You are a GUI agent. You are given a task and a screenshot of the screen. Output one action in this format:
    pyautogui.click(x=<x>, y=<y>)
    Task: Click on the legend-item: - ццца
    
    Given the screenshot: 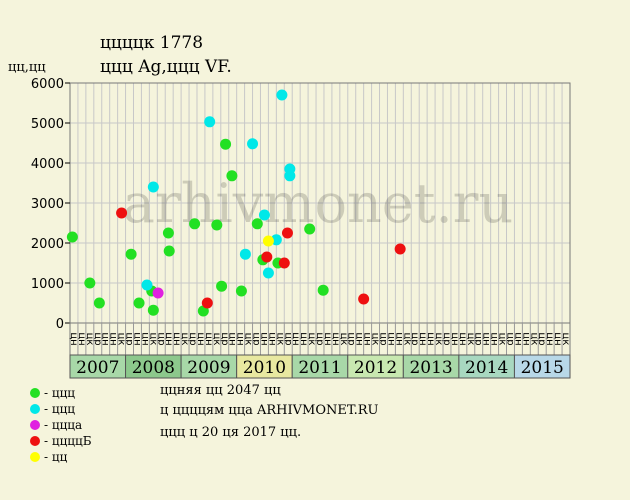 What is the action you would take?
    pyautogui.click(x=56, y=425)
    